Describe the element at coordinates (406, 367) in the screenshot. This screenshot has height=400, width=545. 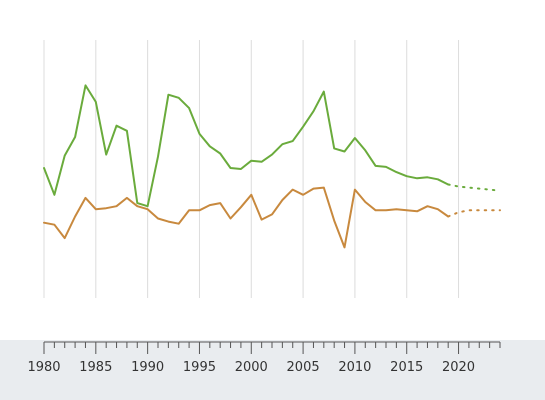
I see `x-tick-label-2015: 2015` at that location.